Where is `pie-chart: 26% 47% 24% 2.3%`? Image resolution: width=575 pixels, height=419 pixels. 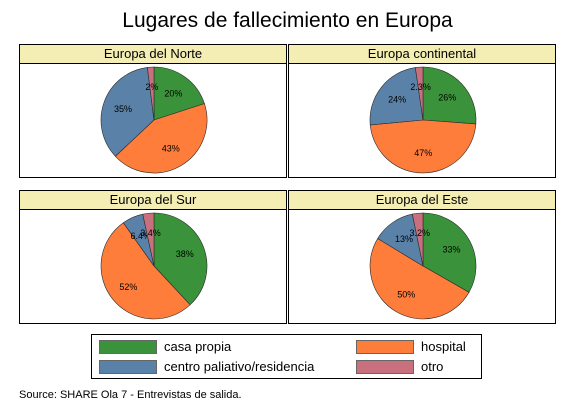
pie-chart: 26% 47% 24% 2.3% is located at coordinates (423, 120).